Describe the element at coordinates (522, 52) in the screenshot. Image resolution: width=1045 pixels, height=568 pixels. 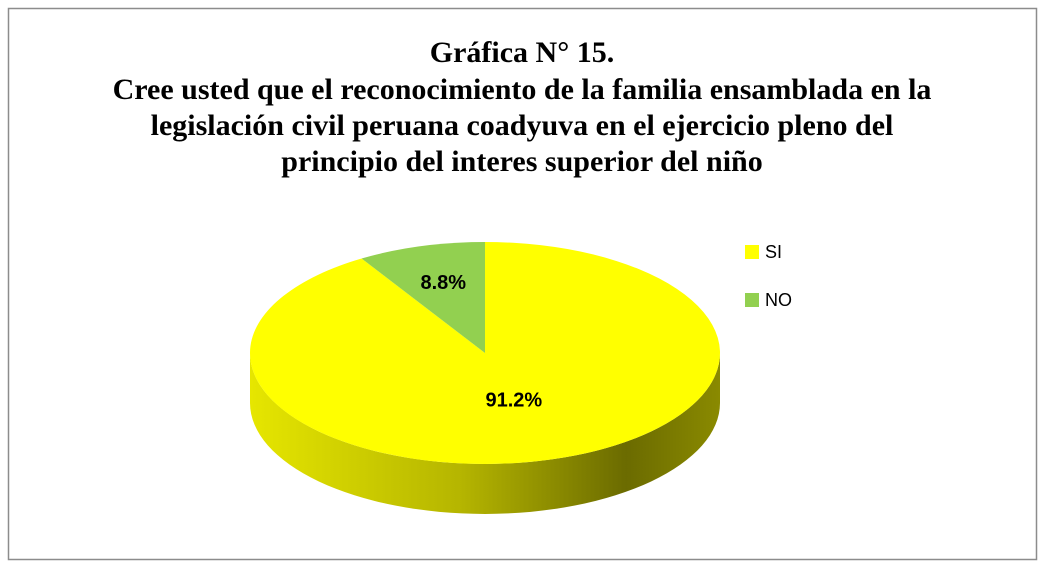
I see `chart-title: Gráfica N° 15.` at that location.